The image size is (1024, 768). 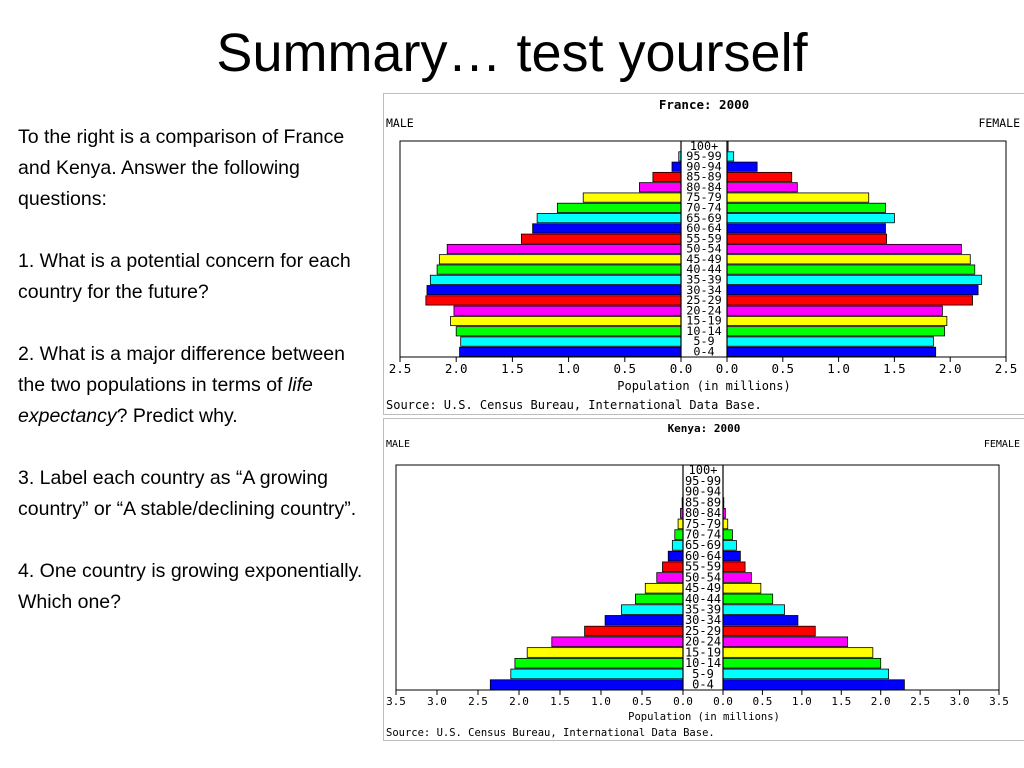 I want to click on age-group-label: 10-14, so click(x=703, y=331).